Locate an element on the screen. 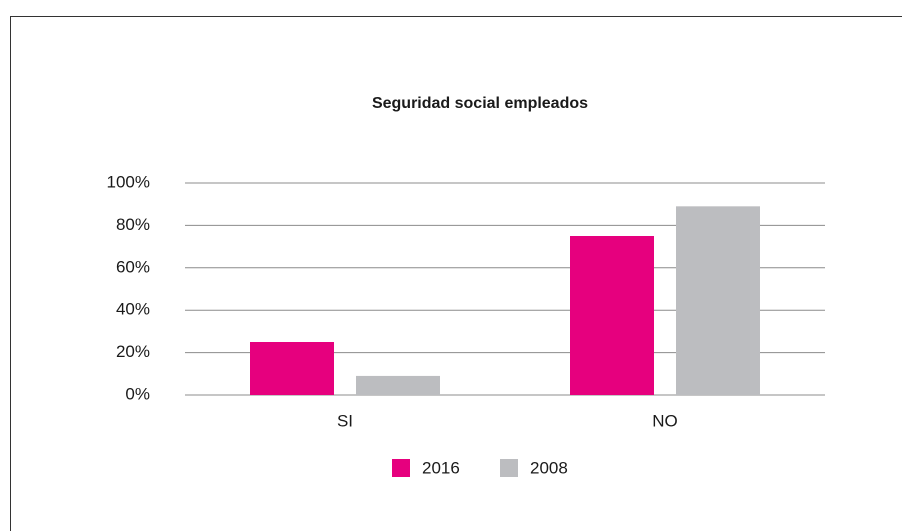 The width and height of the screenshot is (902, 531). y-tick-label: 100% is located at coordinates (128, 181).